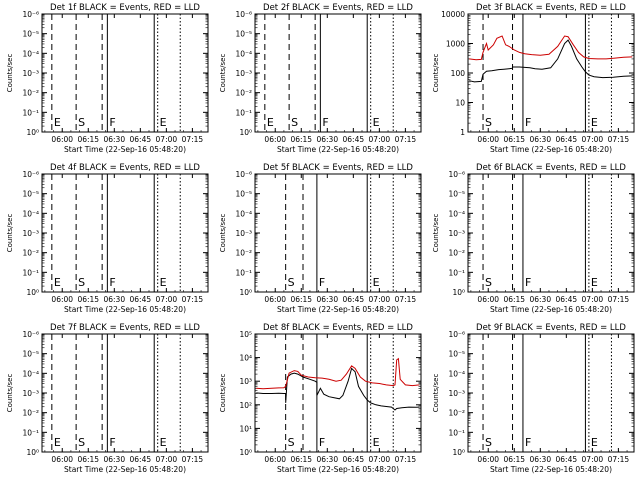 This screenshot has width=640, height=480. Describe the element at coordinates (551, 168) in the screenshot. I see `panel-title: Det 6f BLACK = Events, RED = LLD` at that location.